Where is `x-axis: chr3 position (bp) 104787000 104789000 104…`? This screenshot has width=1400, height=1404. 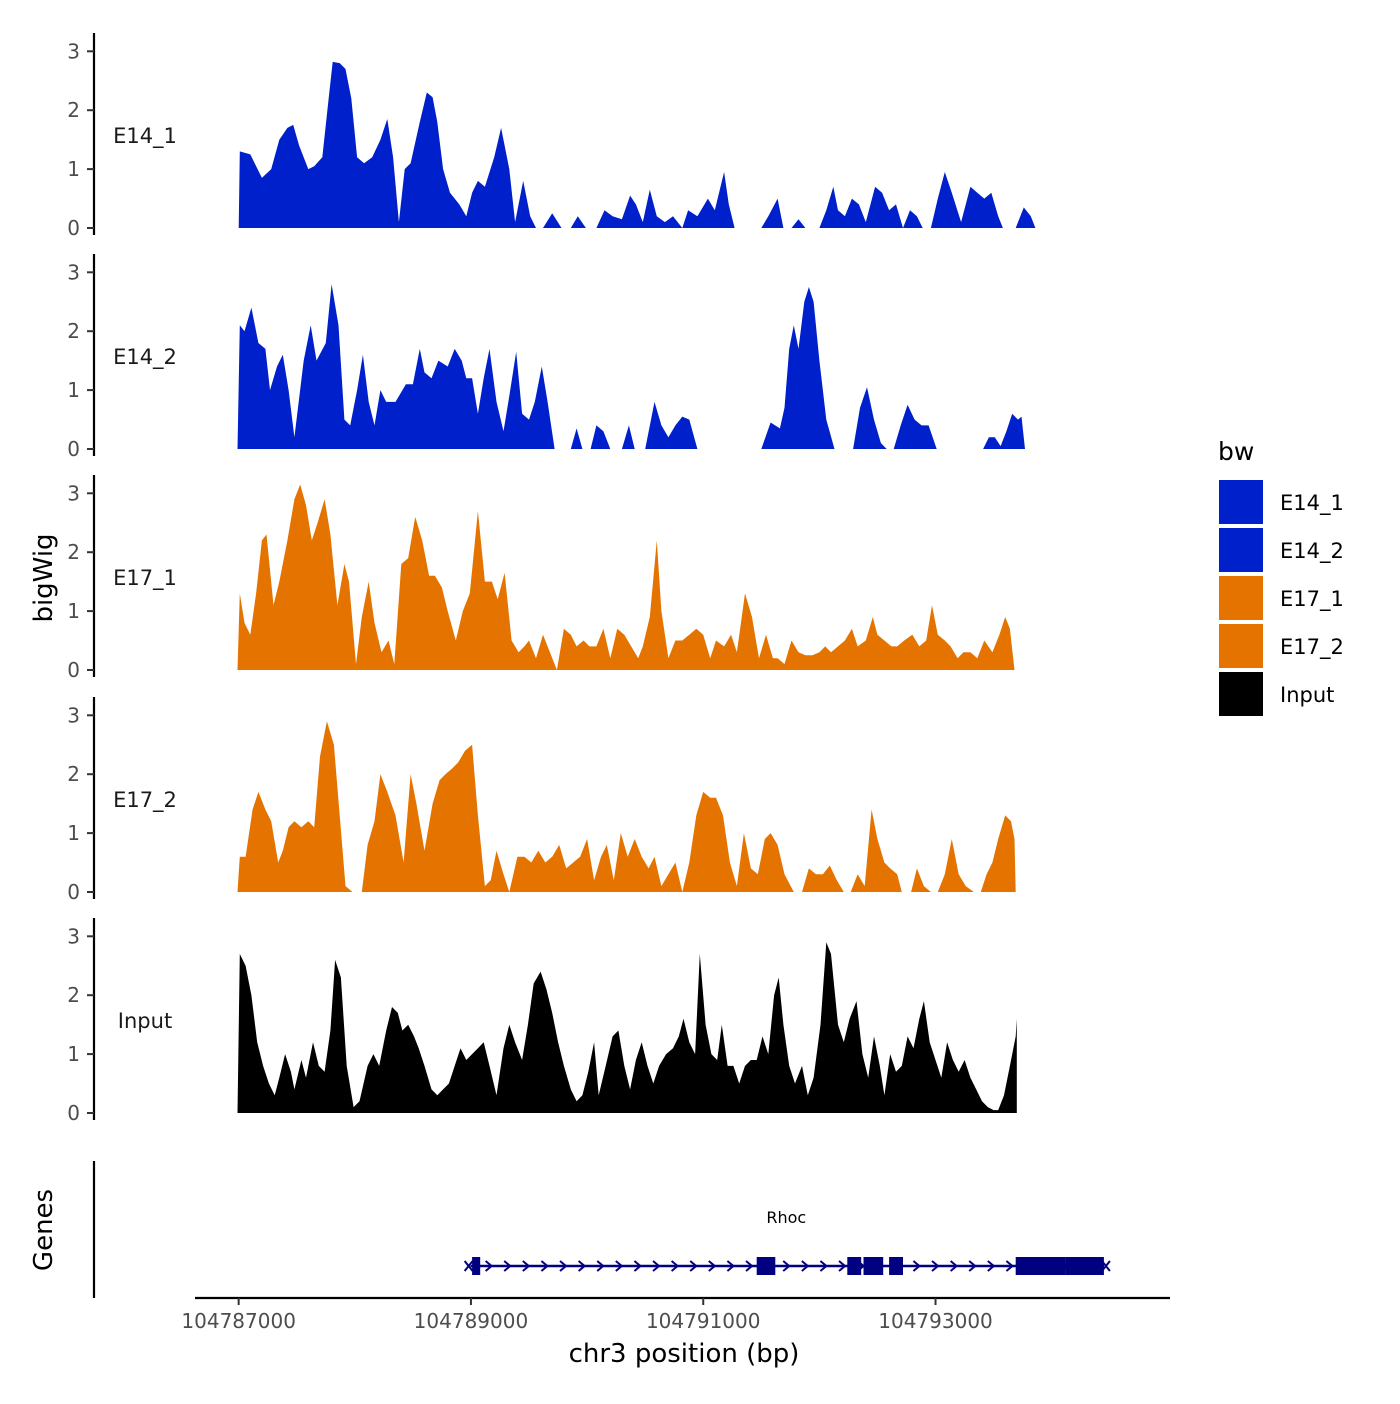 x-axis: chr3 position (bp) 104787000 104789000 104… is located at coordinates (675, 1332).